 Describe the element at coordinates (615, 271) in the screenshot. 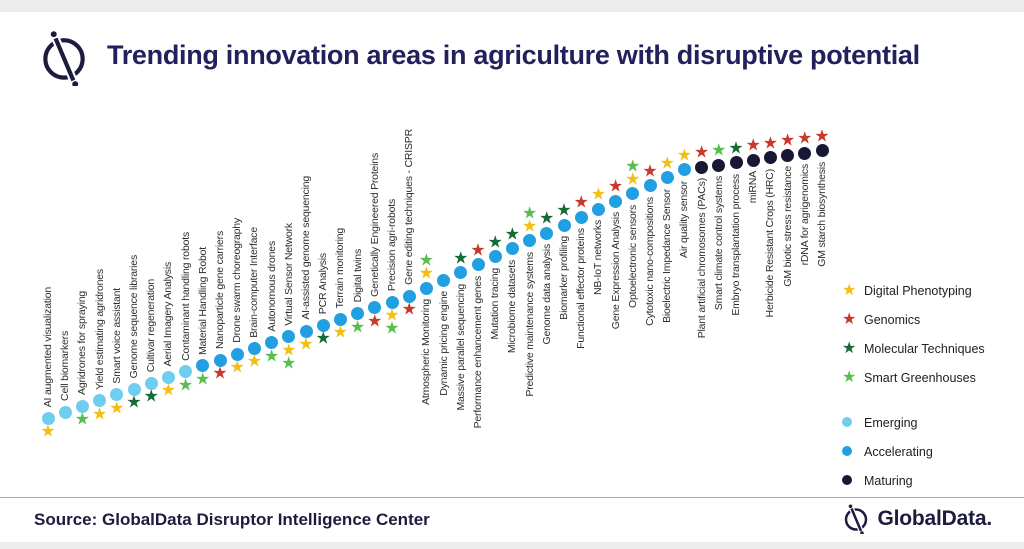

I see `data-point-label: Gene Expression Analysis` at that location.